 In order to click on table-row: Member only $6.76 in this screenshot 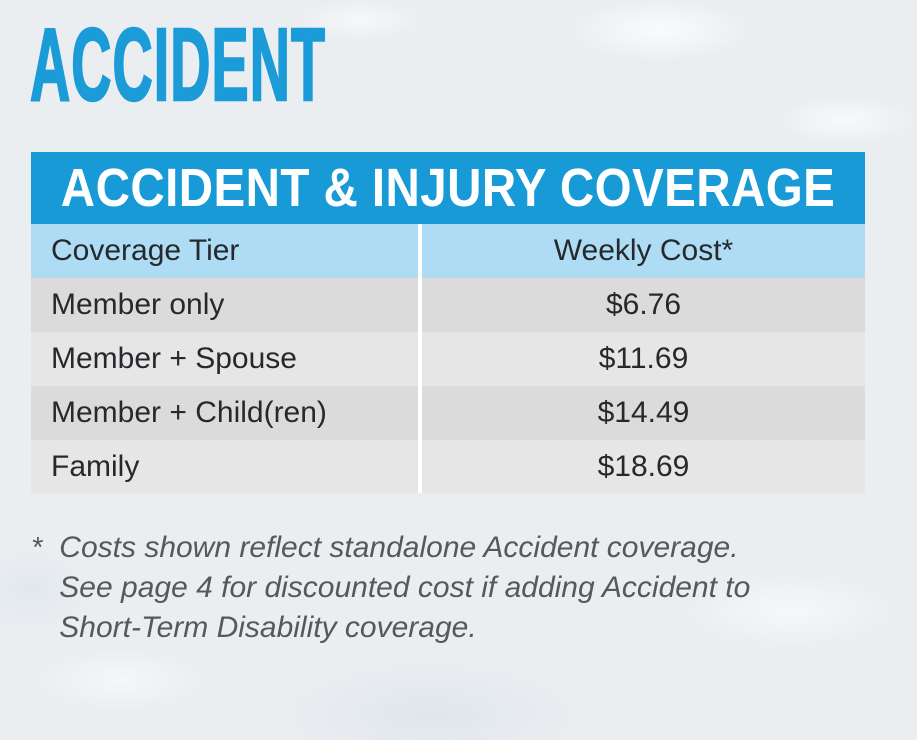, I will do `click(448, 305)`.